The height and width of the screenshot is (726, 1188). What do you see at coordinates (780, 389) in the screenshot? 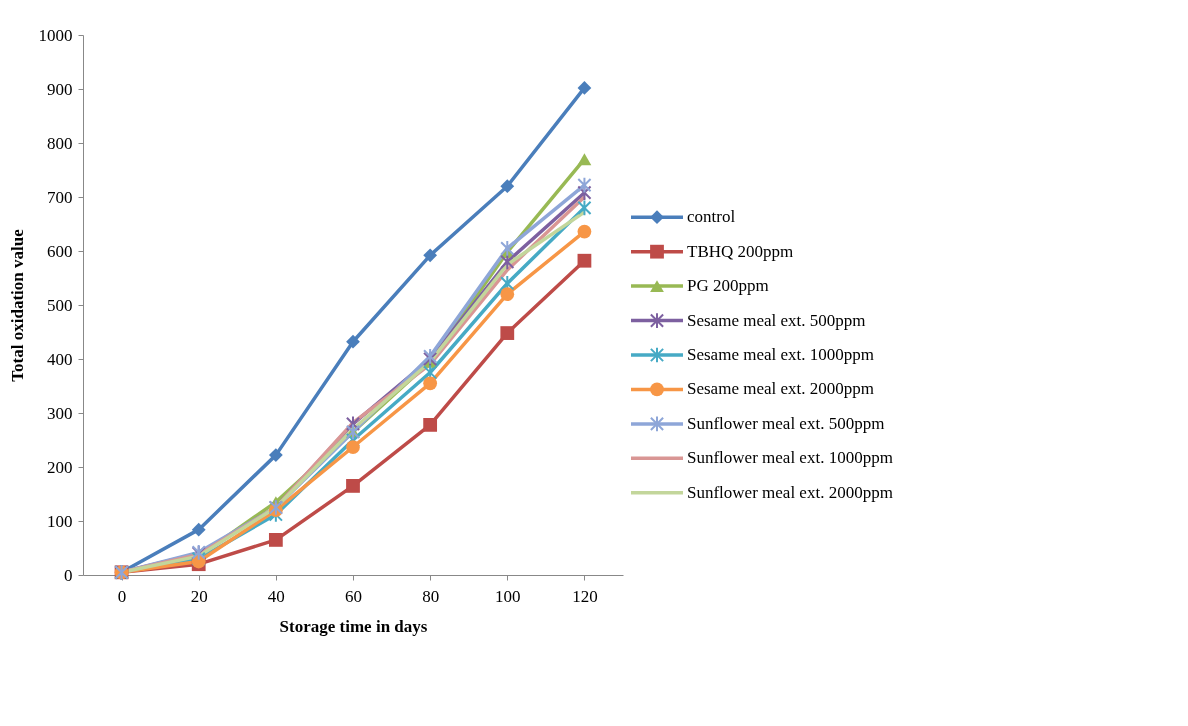
I see `legend-label: Sesame meal ext. 2000ppm` at bounding box center [780, 389].